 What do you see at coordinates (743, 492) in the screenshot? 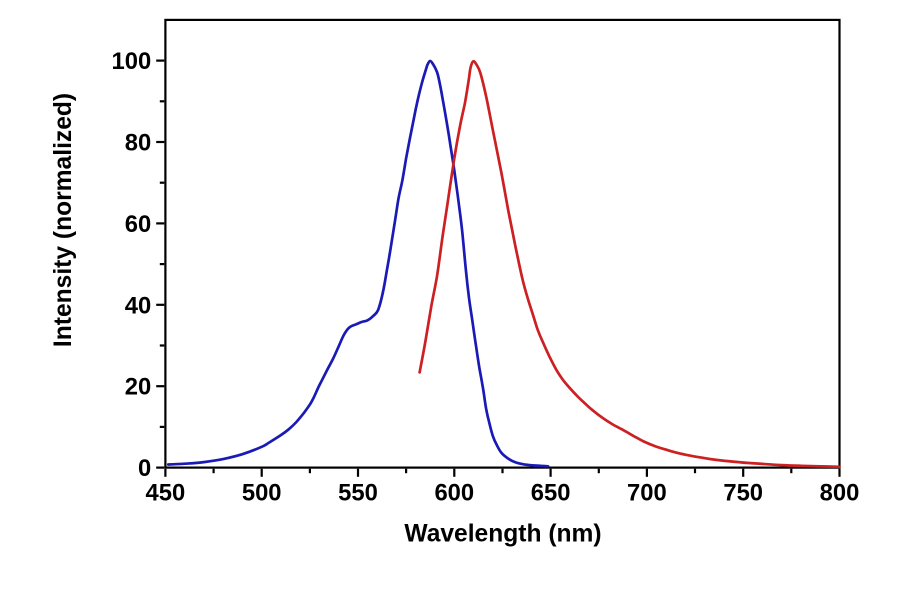
I see `svg-text: 750` at bounding box center [743, 492].